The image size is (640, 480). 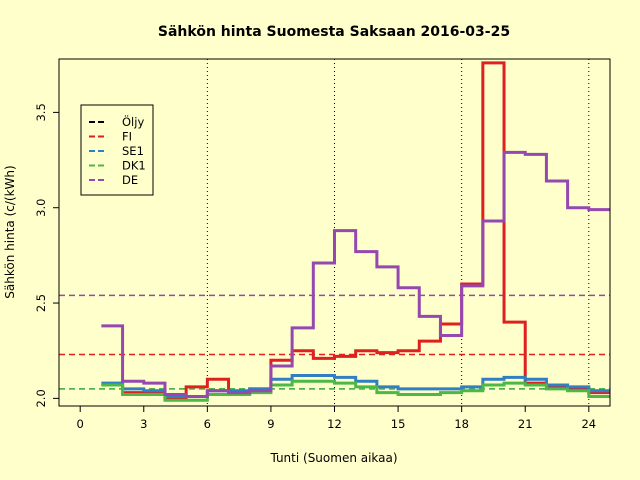 I want to click on legend-label: DE, so click(x=130, y=180).